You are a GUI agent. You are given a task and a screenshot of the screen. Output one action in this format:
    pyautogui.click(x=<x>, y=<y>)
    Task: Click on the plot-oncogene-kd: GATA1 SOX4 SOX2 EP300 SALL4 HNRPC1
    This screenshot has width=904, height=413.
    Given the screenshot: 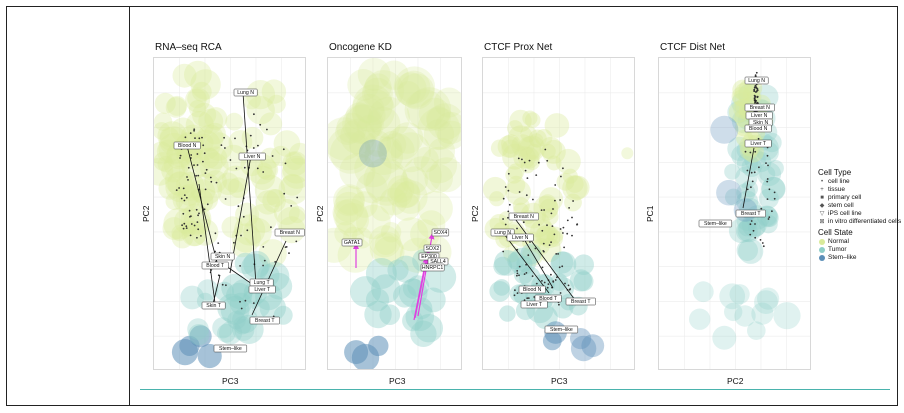 What is the action you would take?
    pyautogui.click(x=394, y=213)
    